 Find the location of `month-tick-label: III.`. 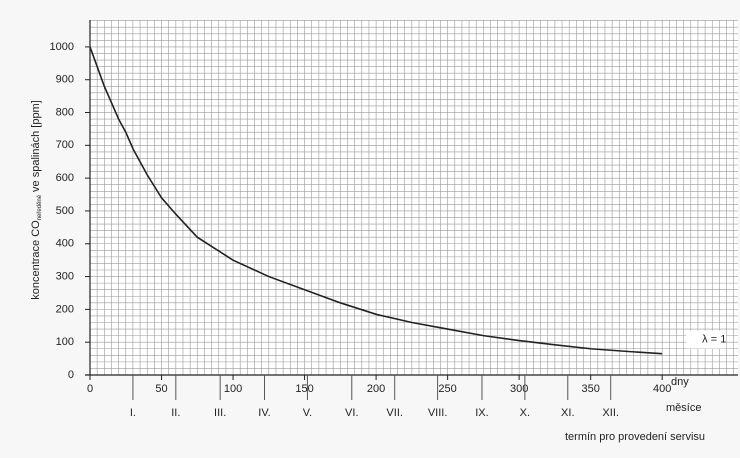

month-tick-label: III. is located at coordinates (220, 413).